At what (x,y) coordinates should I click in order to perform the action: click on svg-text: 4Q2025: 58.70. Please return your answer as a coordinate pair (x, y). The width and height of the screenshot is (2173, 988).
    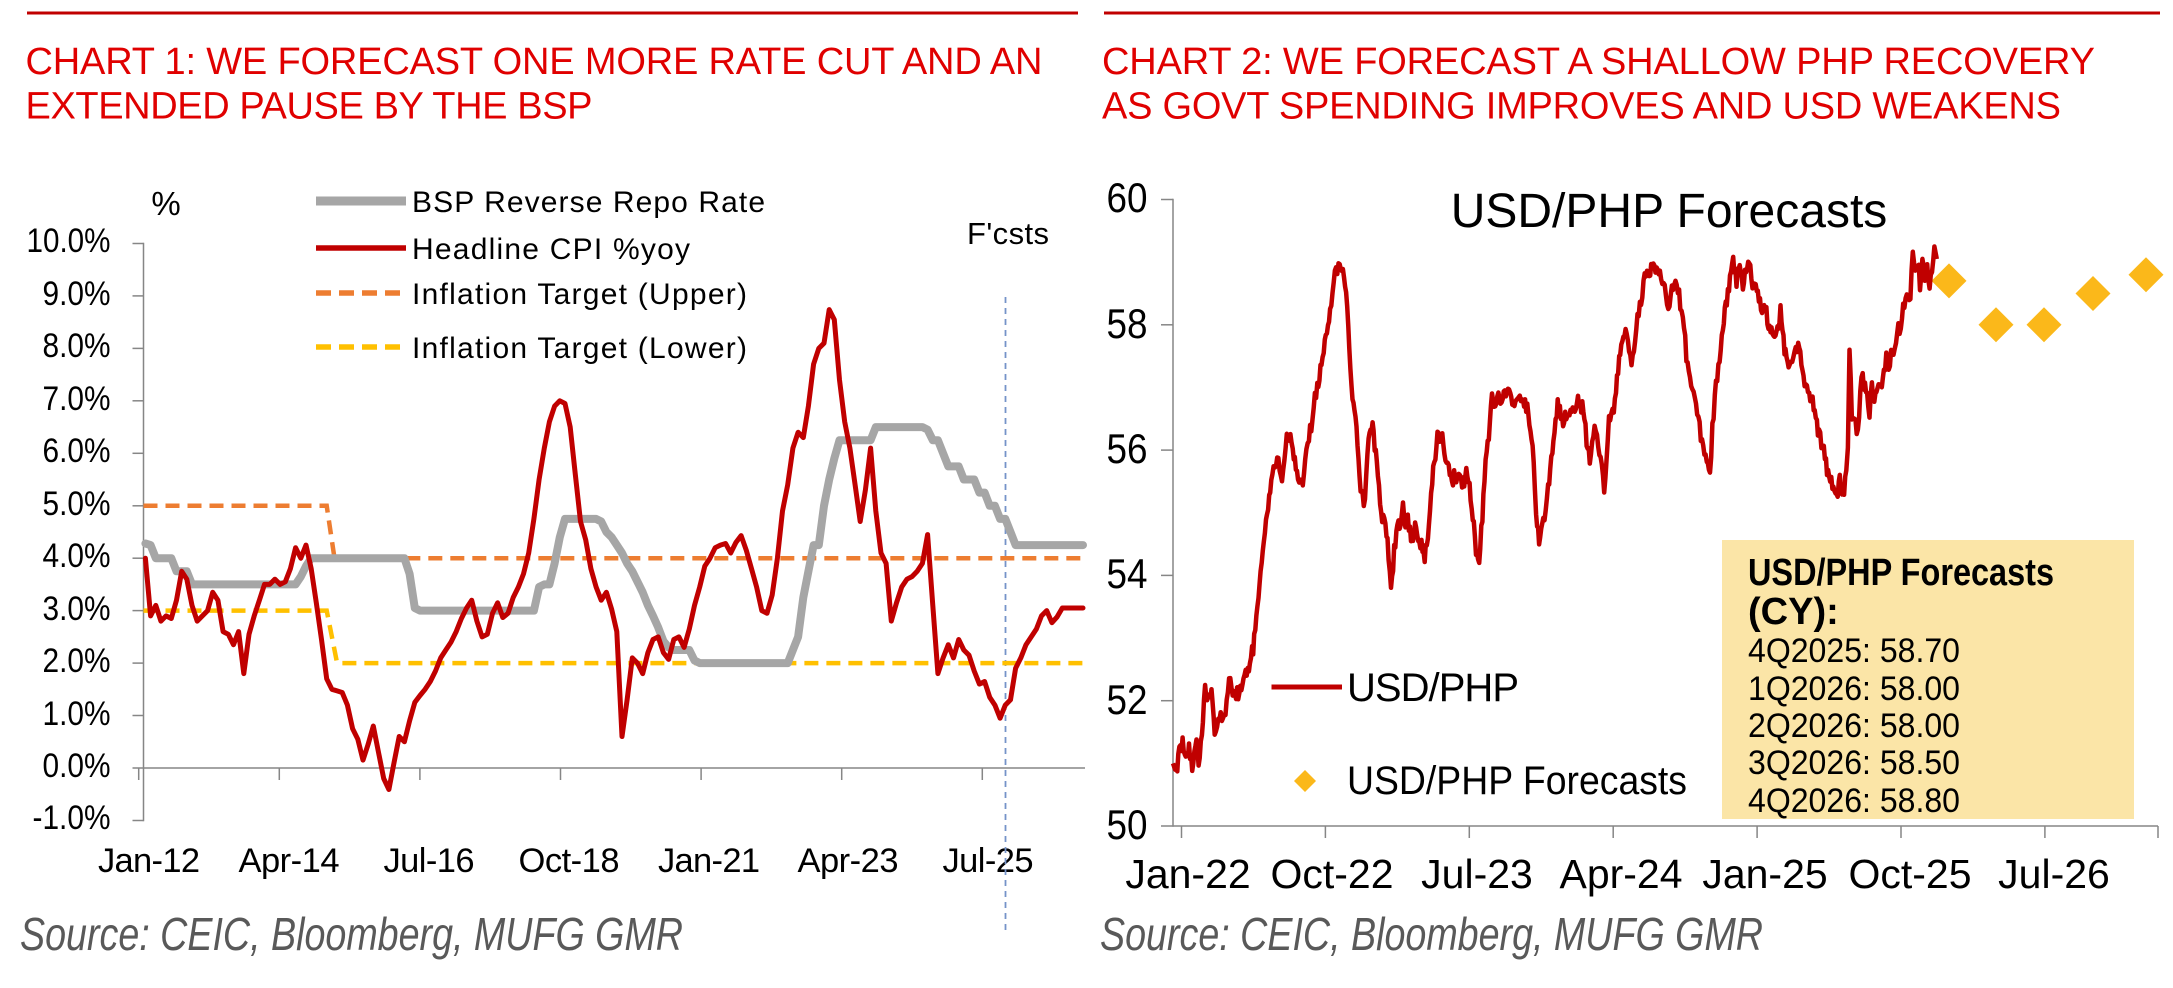
    Looking at the image, I should click on (1854, 651).